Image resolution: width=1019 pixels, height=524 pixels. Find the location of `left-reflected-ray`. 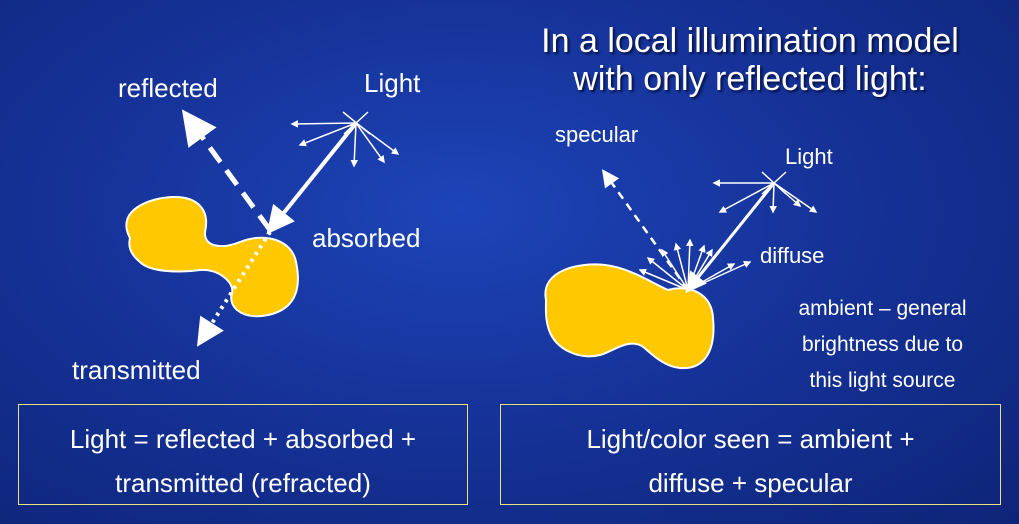

left-reflected-ray is located at coordinates (227, 170).